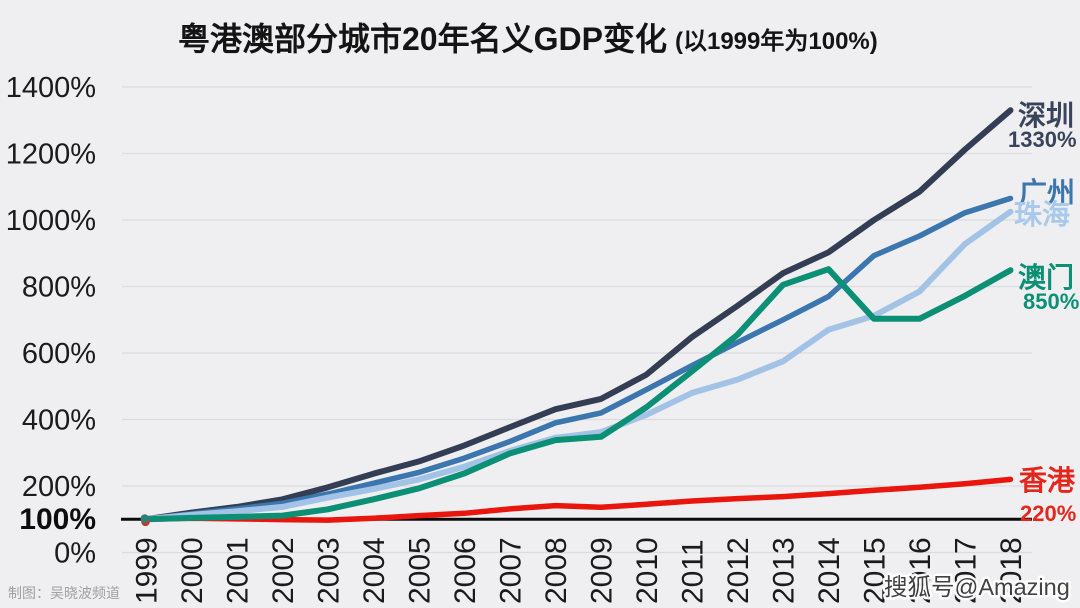  What do you see at coordinates (556, 570) in the screenshot?
I see `svg-text: 2008` at bounding box center [556, 570].